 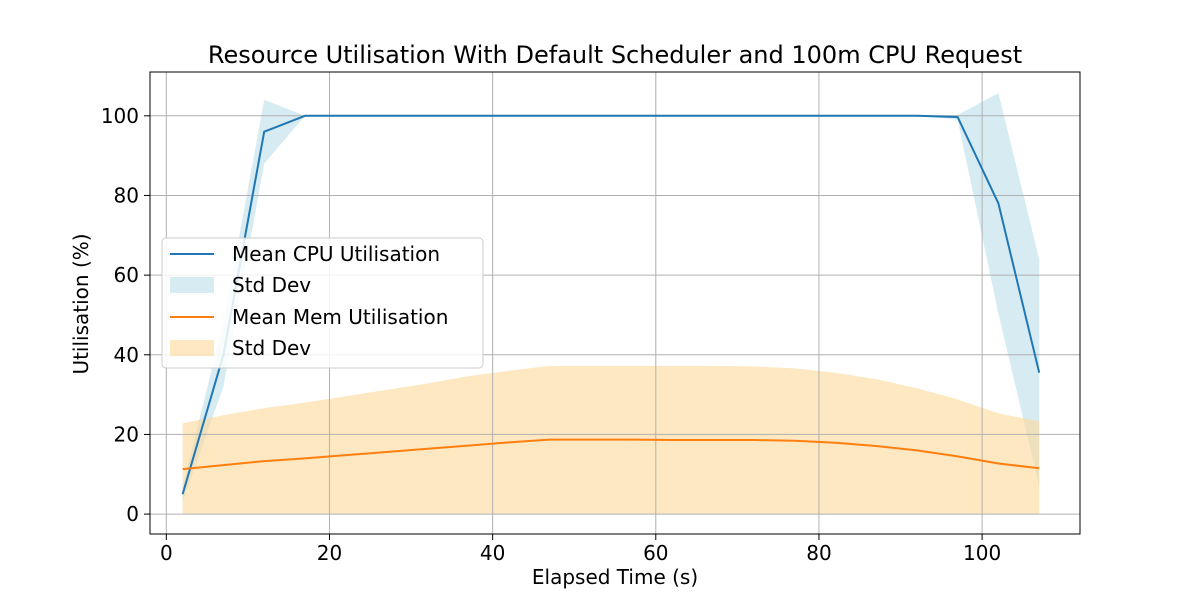 I want to click on x-tick-label: 80, so click(x=818, y=553).